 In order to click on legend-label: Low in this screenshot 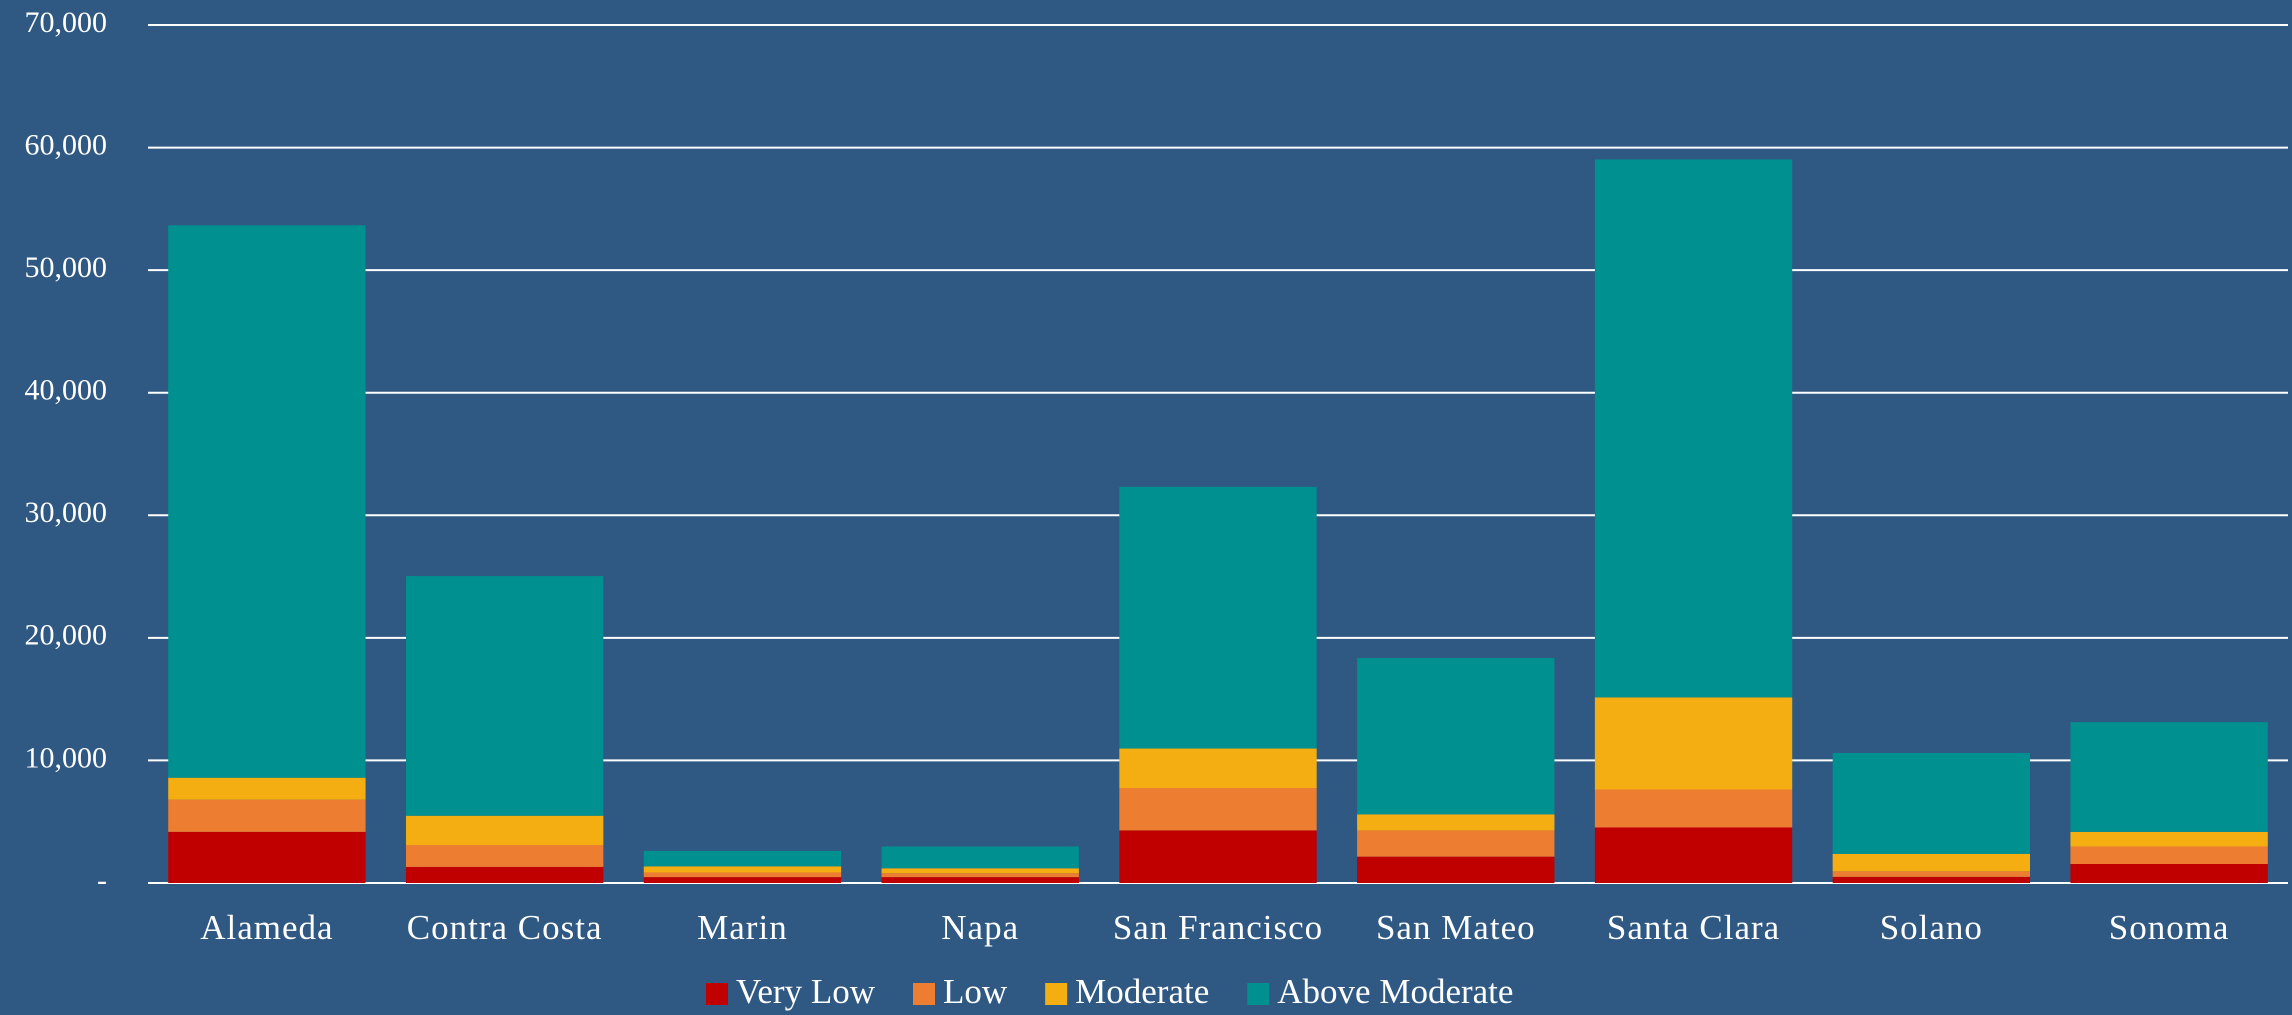, I will do `click(975, 991)`.